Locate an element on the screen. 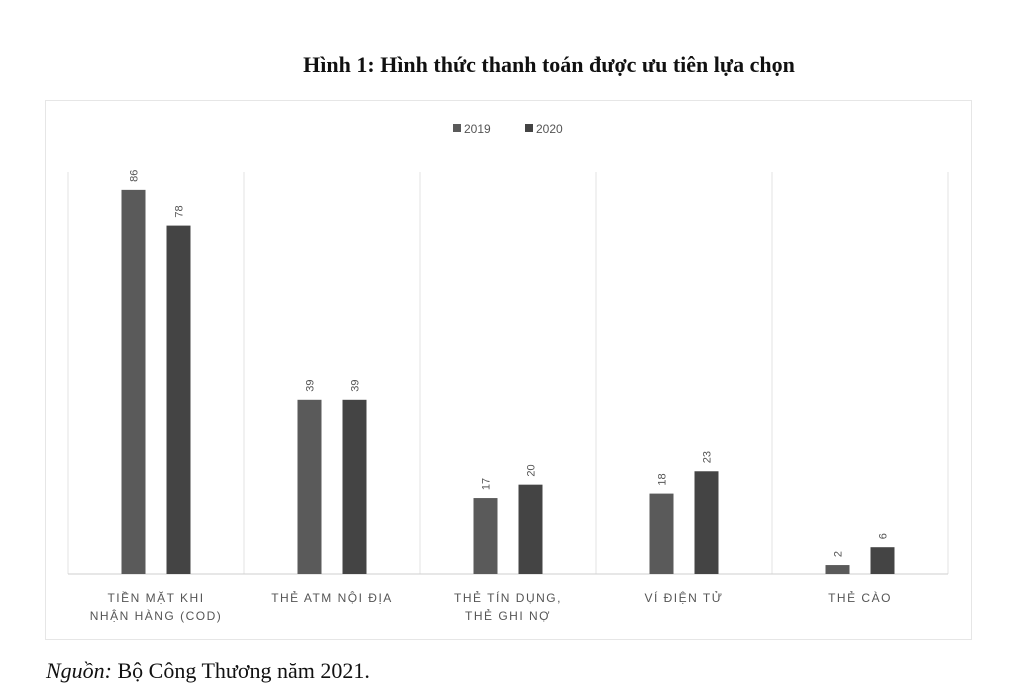 Image resolution: width=1012 pixels, height=694 pixels. category-label-2-line-1: THẺ GHI NỢ is located at coordinates (508, 615).